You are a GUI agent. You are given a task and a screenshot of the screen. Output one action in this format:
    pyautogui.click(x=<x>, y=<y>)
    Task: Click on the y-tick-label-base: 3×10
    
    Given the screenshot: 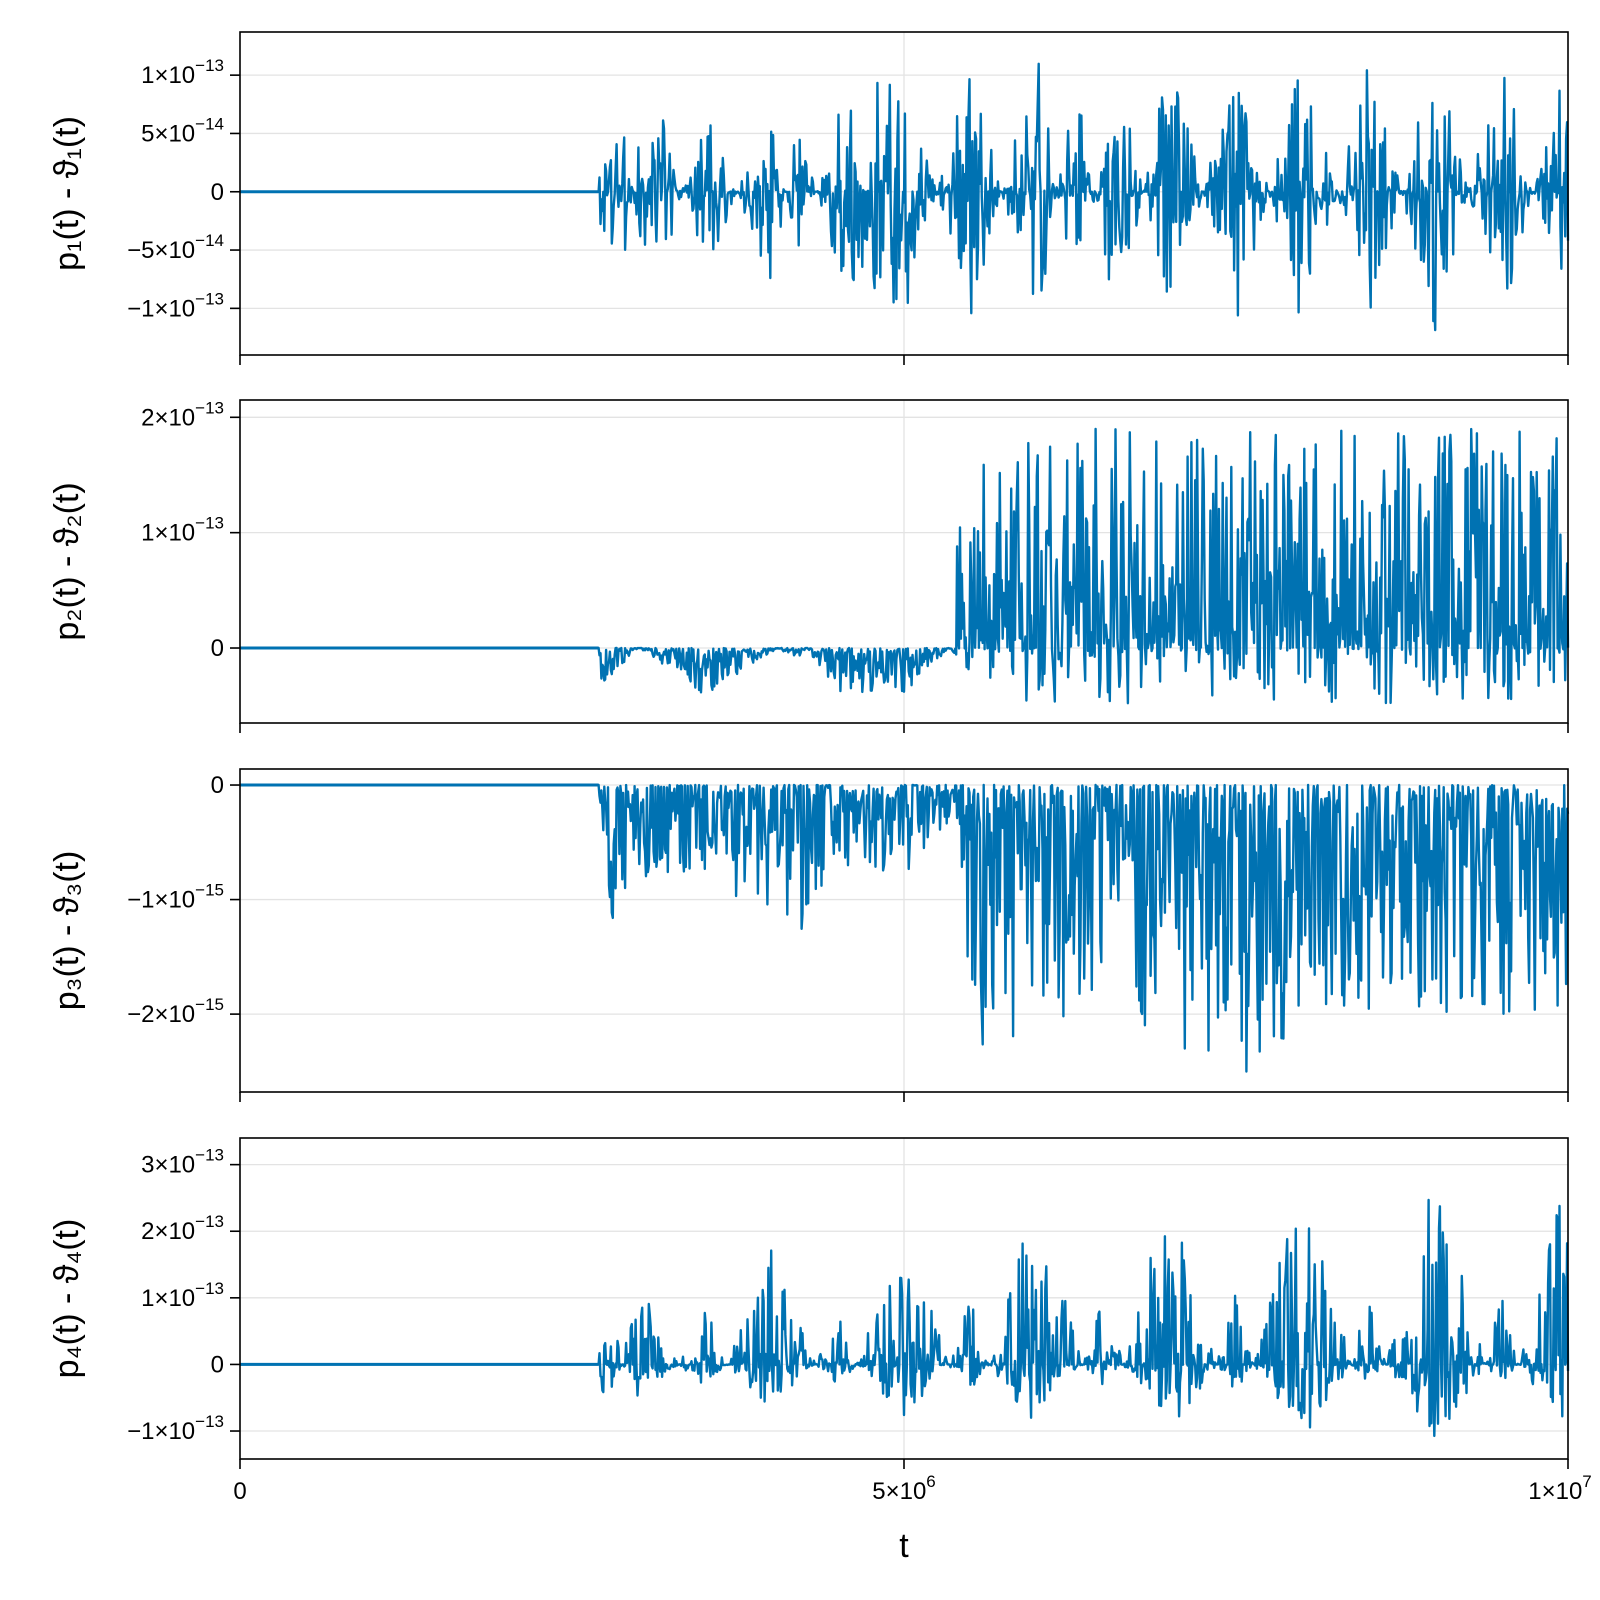 What is the action you would take?
    pyautogui.click(x=168, y=1165)
    